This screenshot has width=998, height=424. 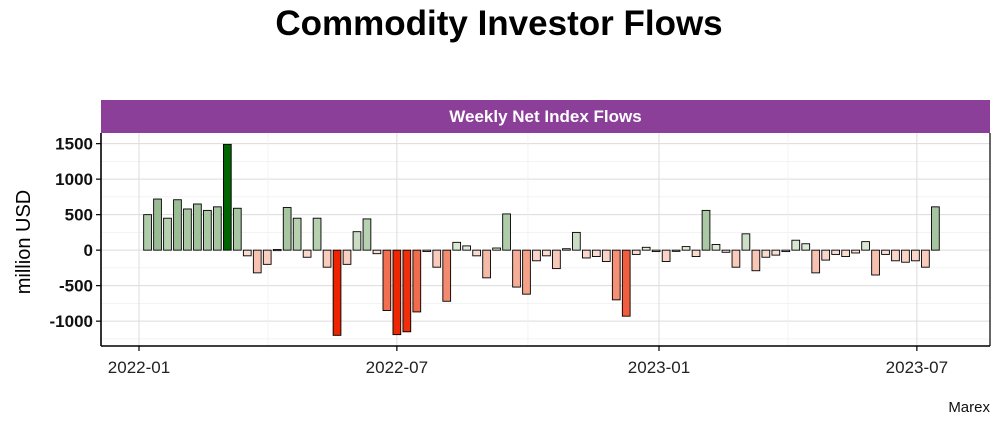 What do you see at coordinates (24, 242) in the screenshot?
I see `y-axis-label: million USD` at bounding box center [24, 242].